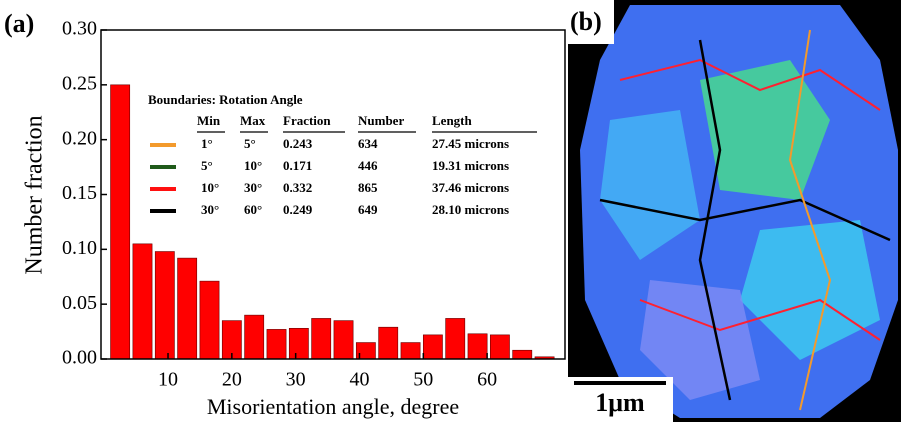 The image size is (901, 422). I want to click on legend-header: Max, so click(253, 120).